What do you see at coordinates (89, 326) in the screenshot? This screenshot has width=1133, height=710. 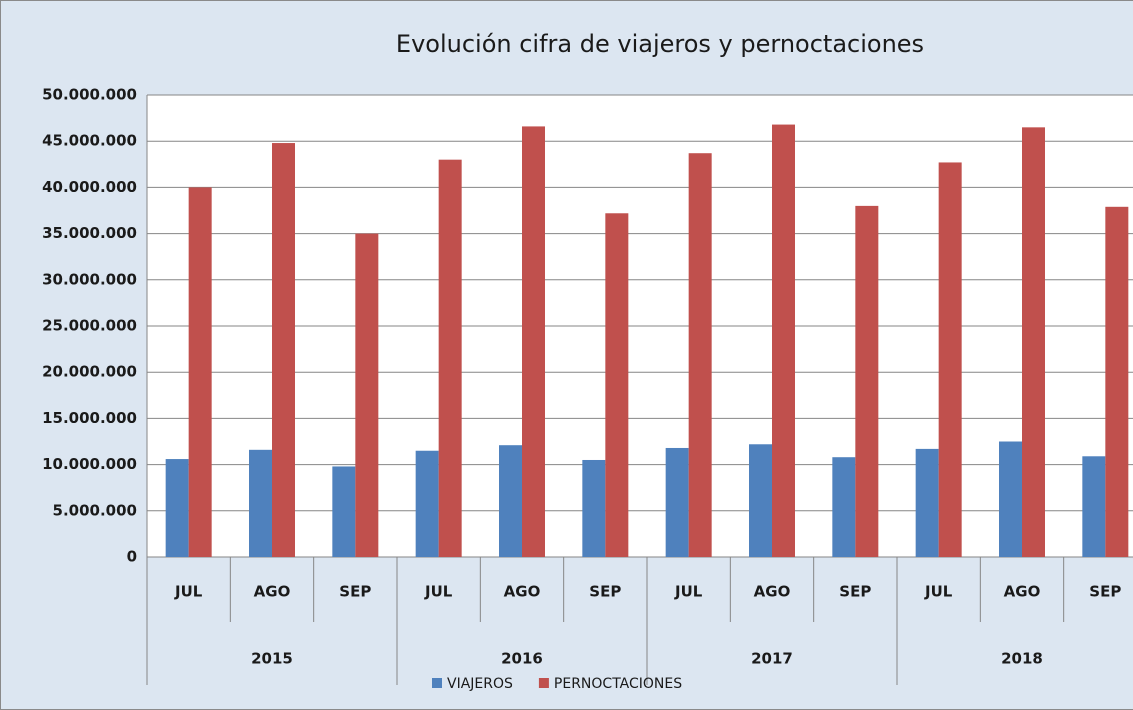 I see `y-tick-label: 25.000.000` at bounding box center [89, 326].